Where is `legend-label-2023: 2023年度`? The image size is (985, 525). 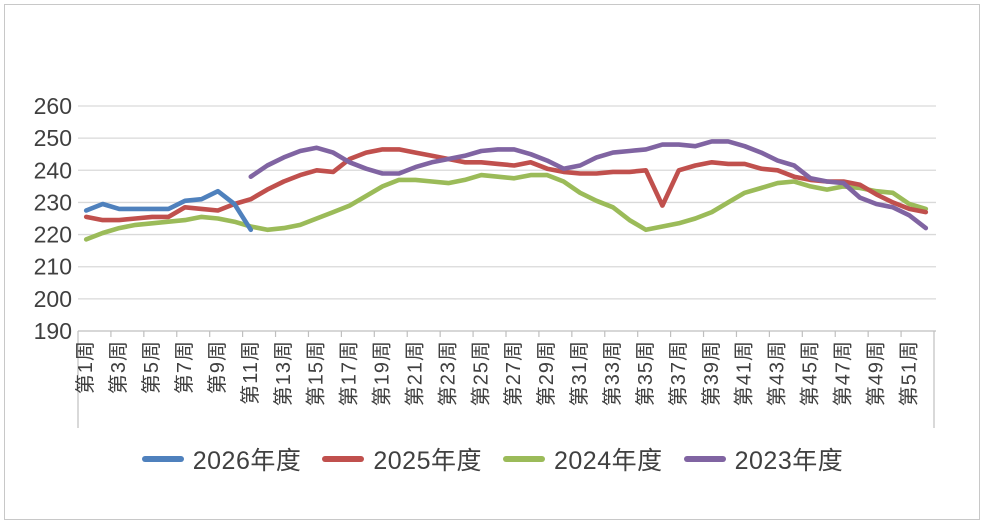 legend-label-2023: 2023年度 is located at coordinates (789, 461).